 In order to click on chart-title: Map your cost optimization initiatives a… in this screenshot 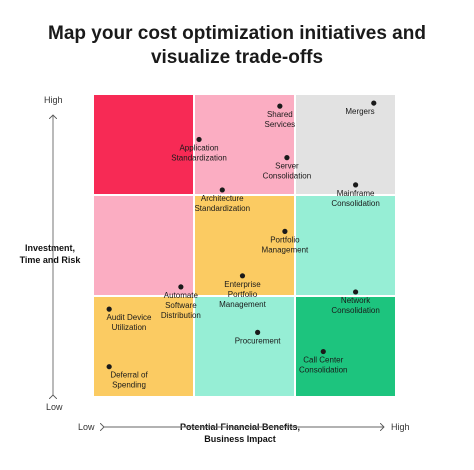, I will do `click(237, 46)`.